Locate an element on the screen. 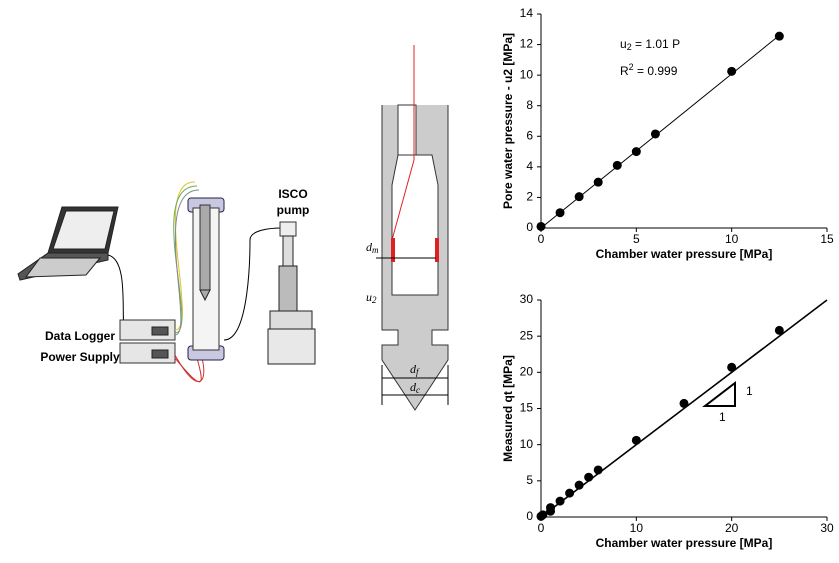 The height and width of the screenshot is (563, 839). u2-label: u2 is located at coordinates (371, 297).